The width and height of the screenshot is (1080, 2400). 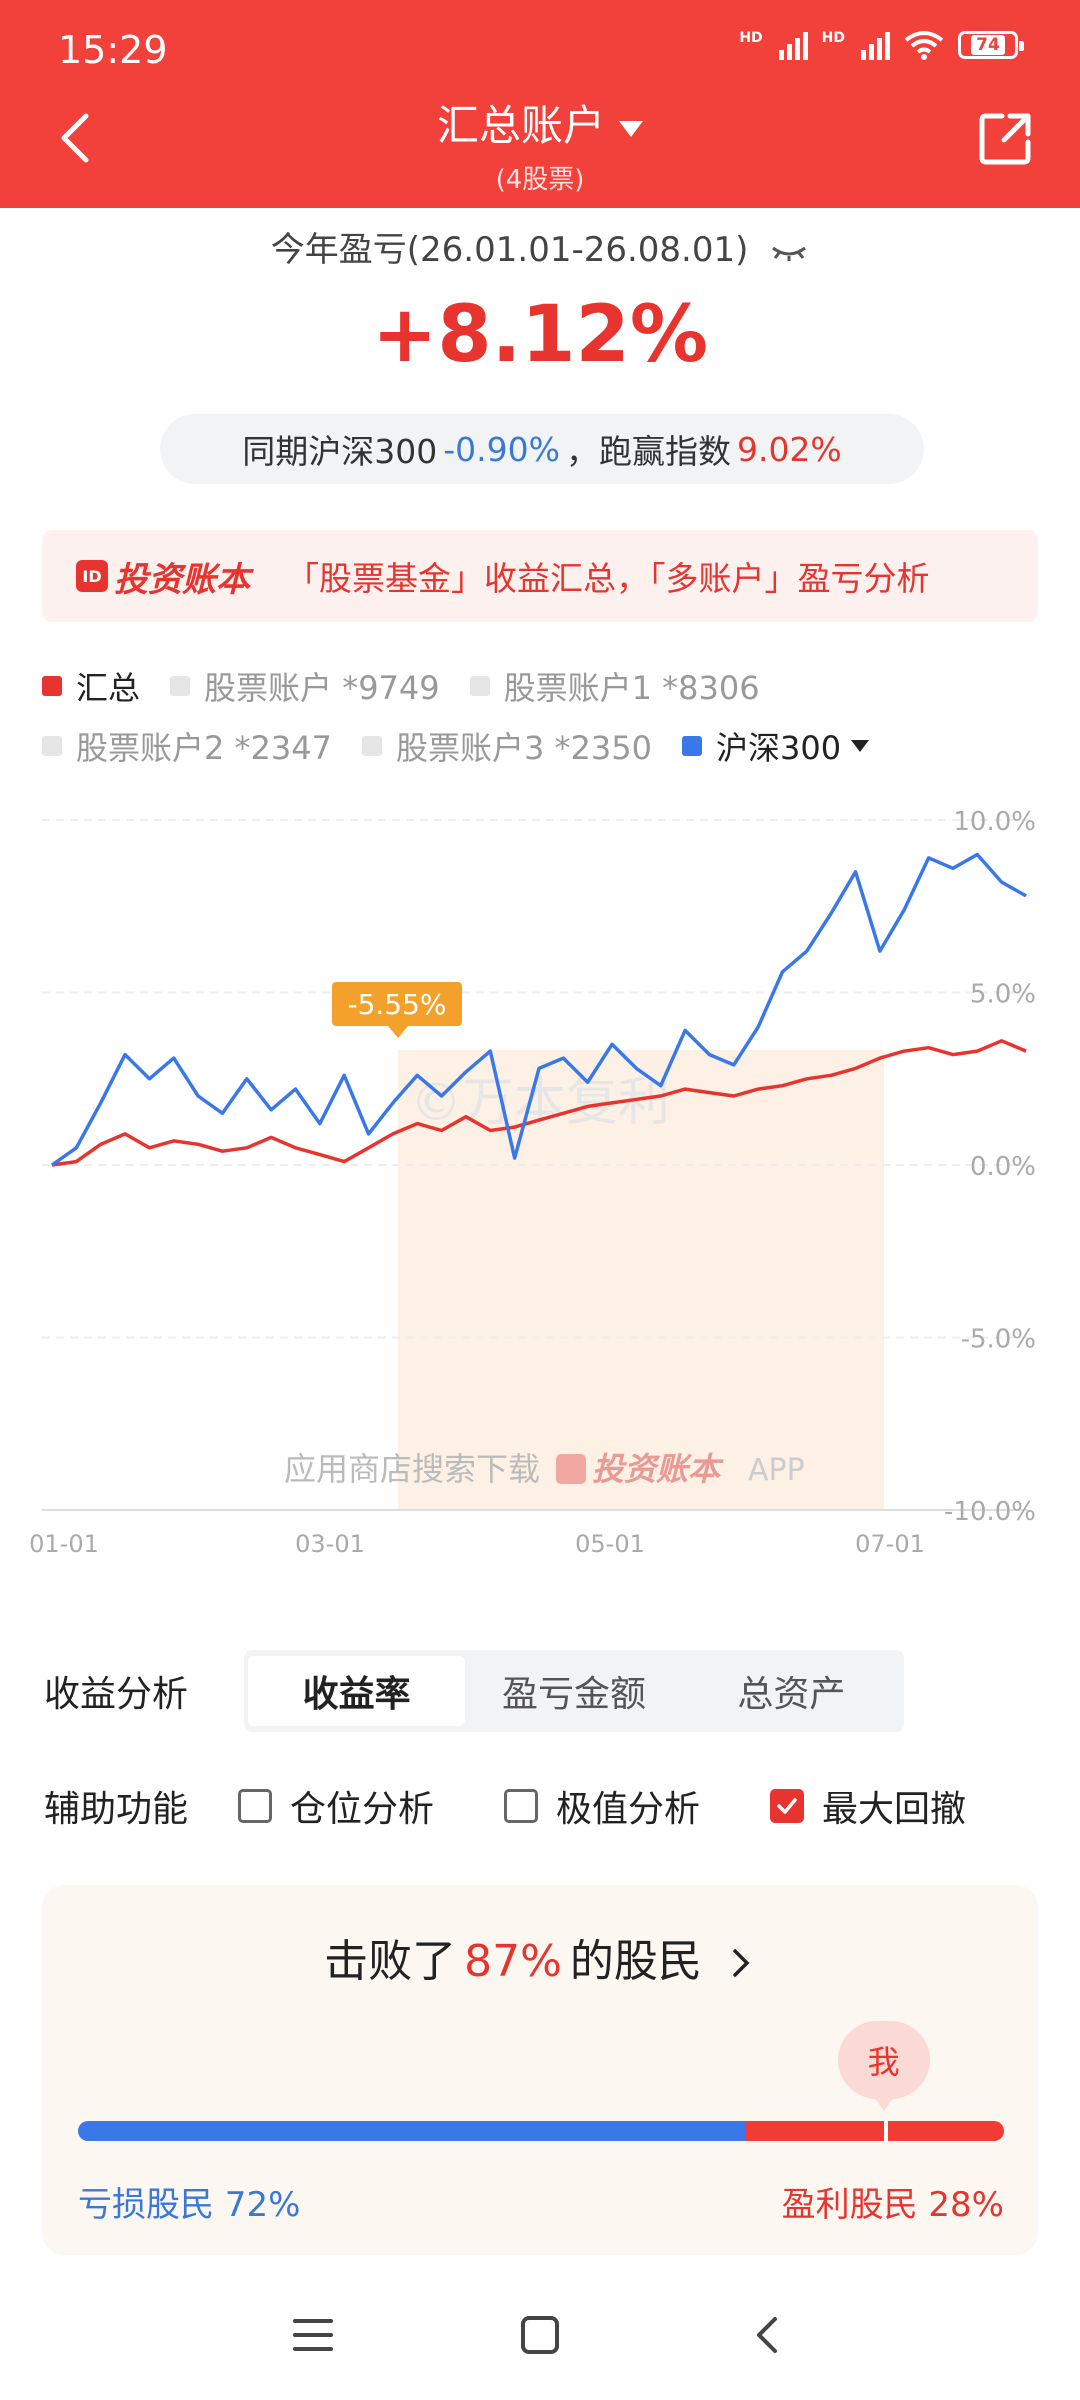 What do you see at coordinates (885, 2131) in the screenshot?
I see `me-marker` at bounding box center [885, 2131].